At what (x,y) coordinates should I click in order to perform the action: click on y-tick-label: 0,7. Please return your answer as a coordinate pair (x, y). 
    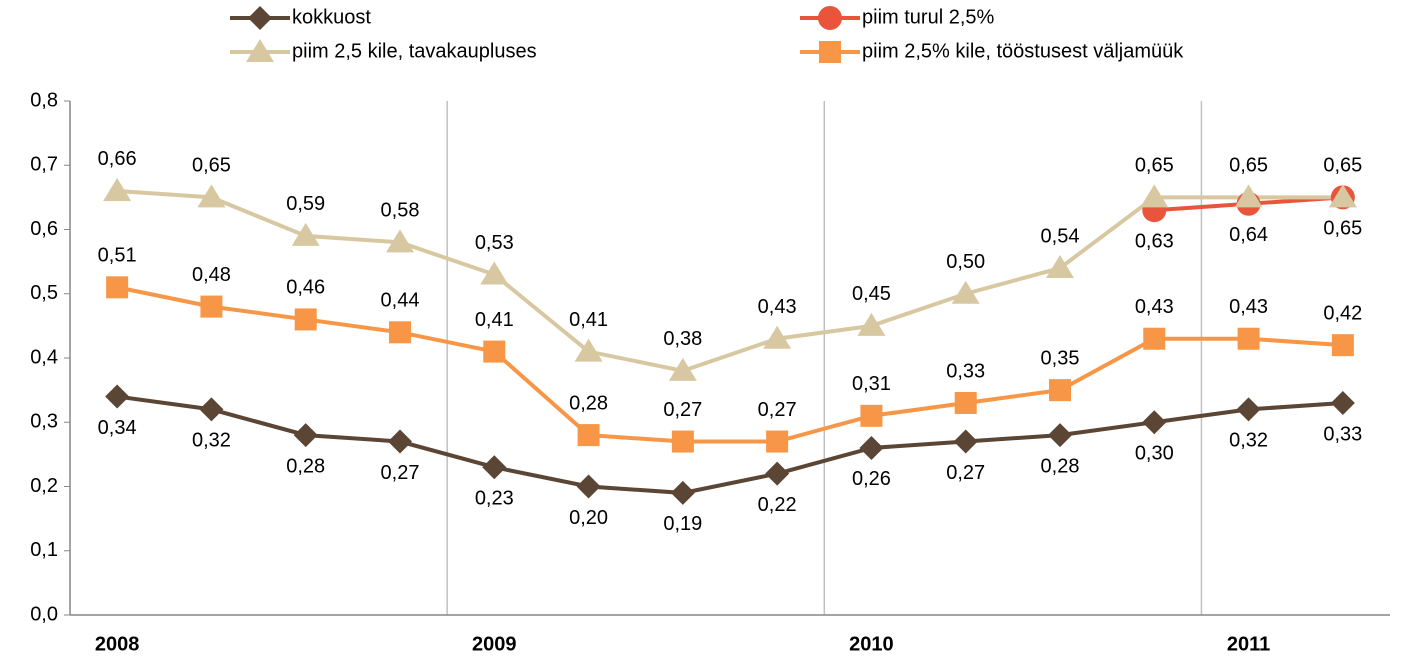
    Looking at the image, I should click on (44, 165).